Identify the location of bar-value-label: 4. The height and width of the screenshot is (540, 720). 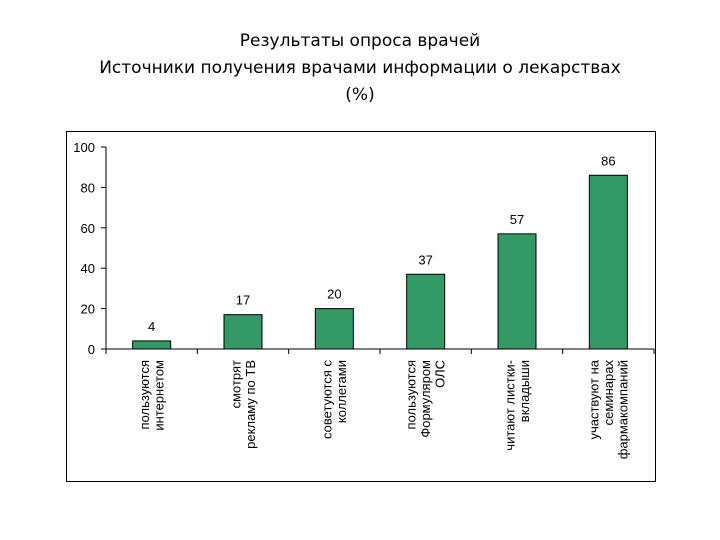
(151, 326).